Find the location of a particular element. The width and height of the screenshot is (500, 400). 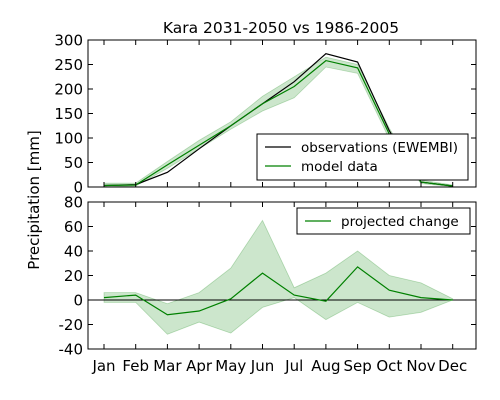

bottom-ytick-label: 20 is located at coordinates (73, 276).